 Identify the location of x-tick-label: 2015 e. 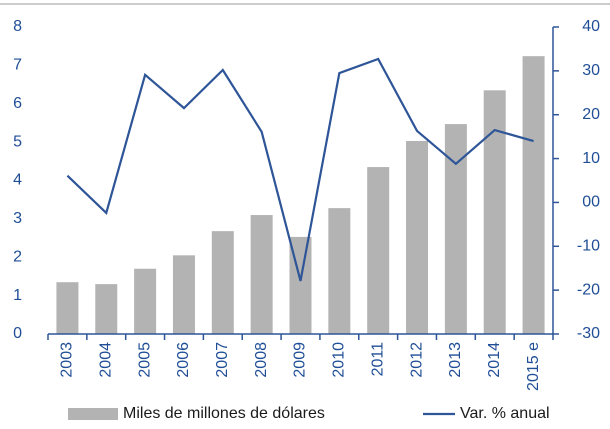
(533, 366).